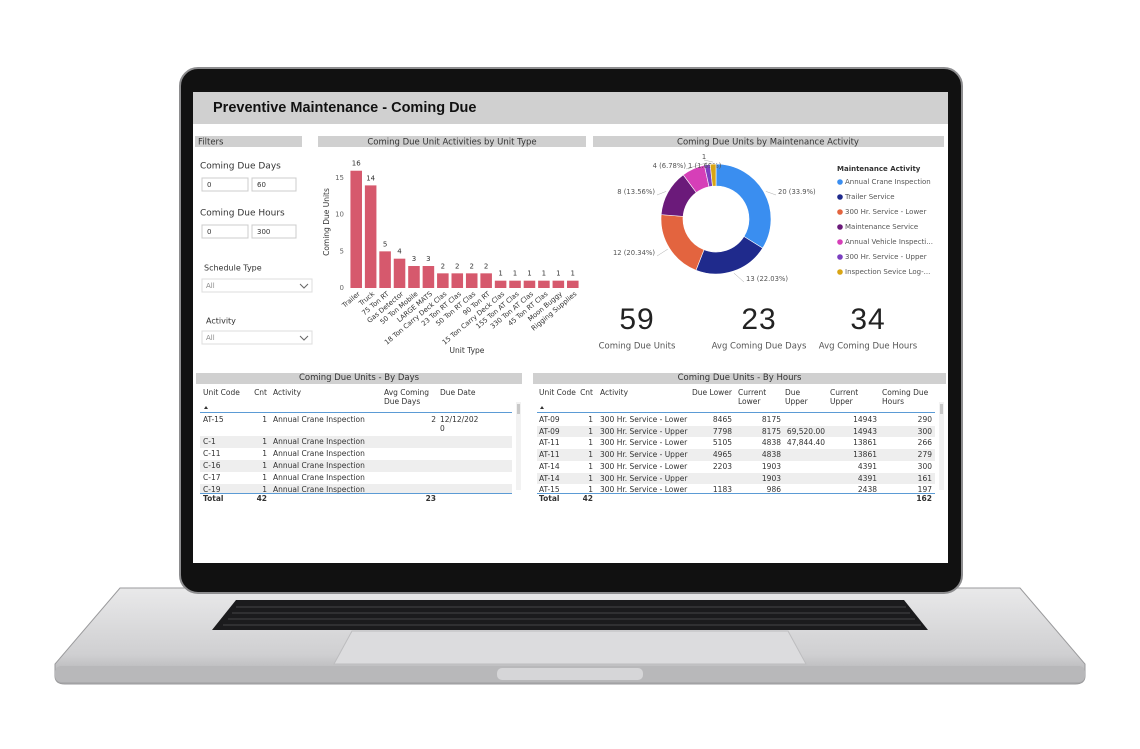  I want to click on total-cell: 23, so click(430, 498).